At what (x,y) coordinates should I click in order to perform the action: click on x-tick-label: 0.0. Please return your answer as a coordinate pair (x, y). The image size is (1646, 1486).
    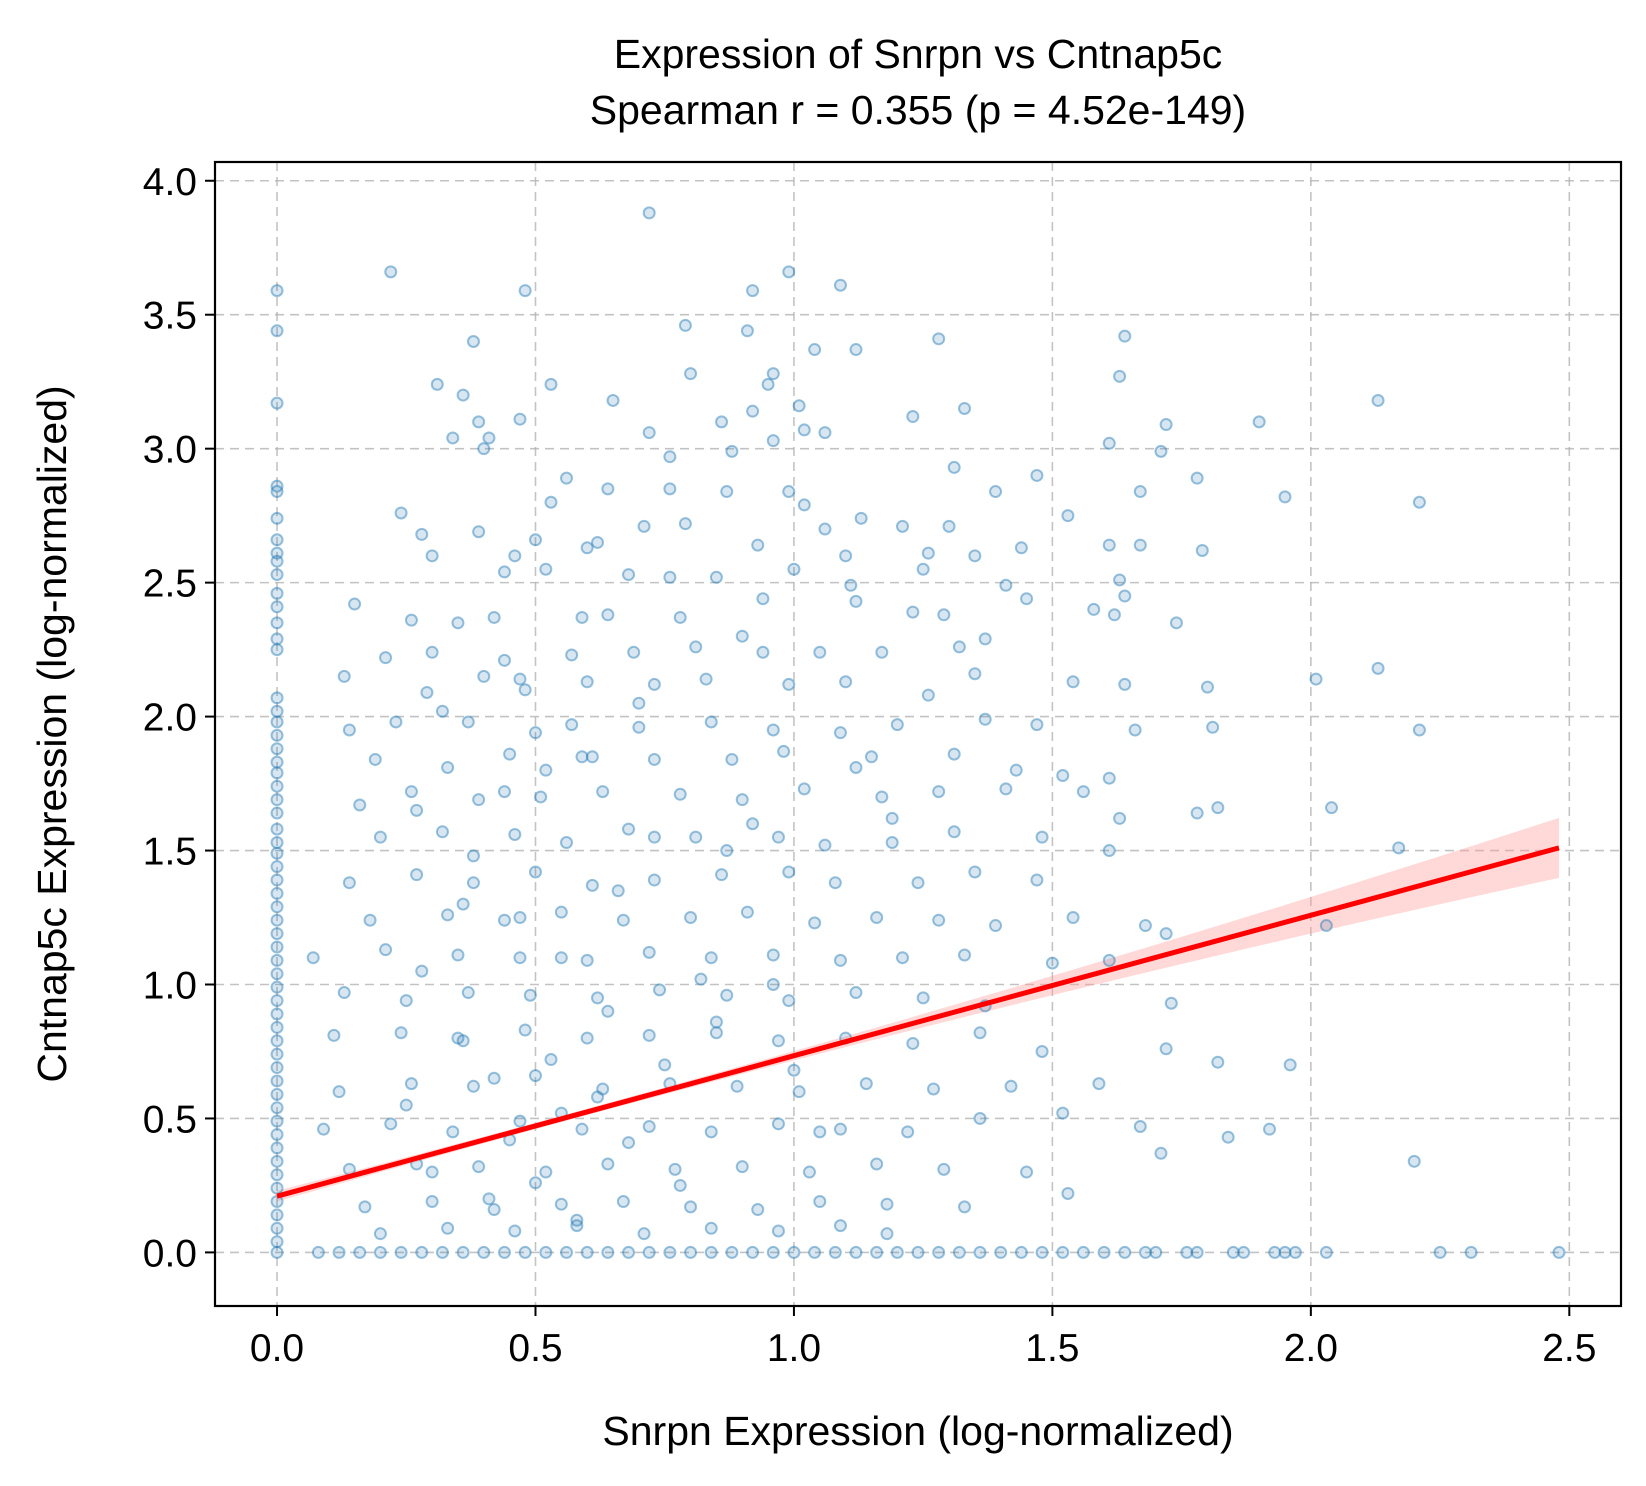
    Looking at the image, I should click on (277, 1348).